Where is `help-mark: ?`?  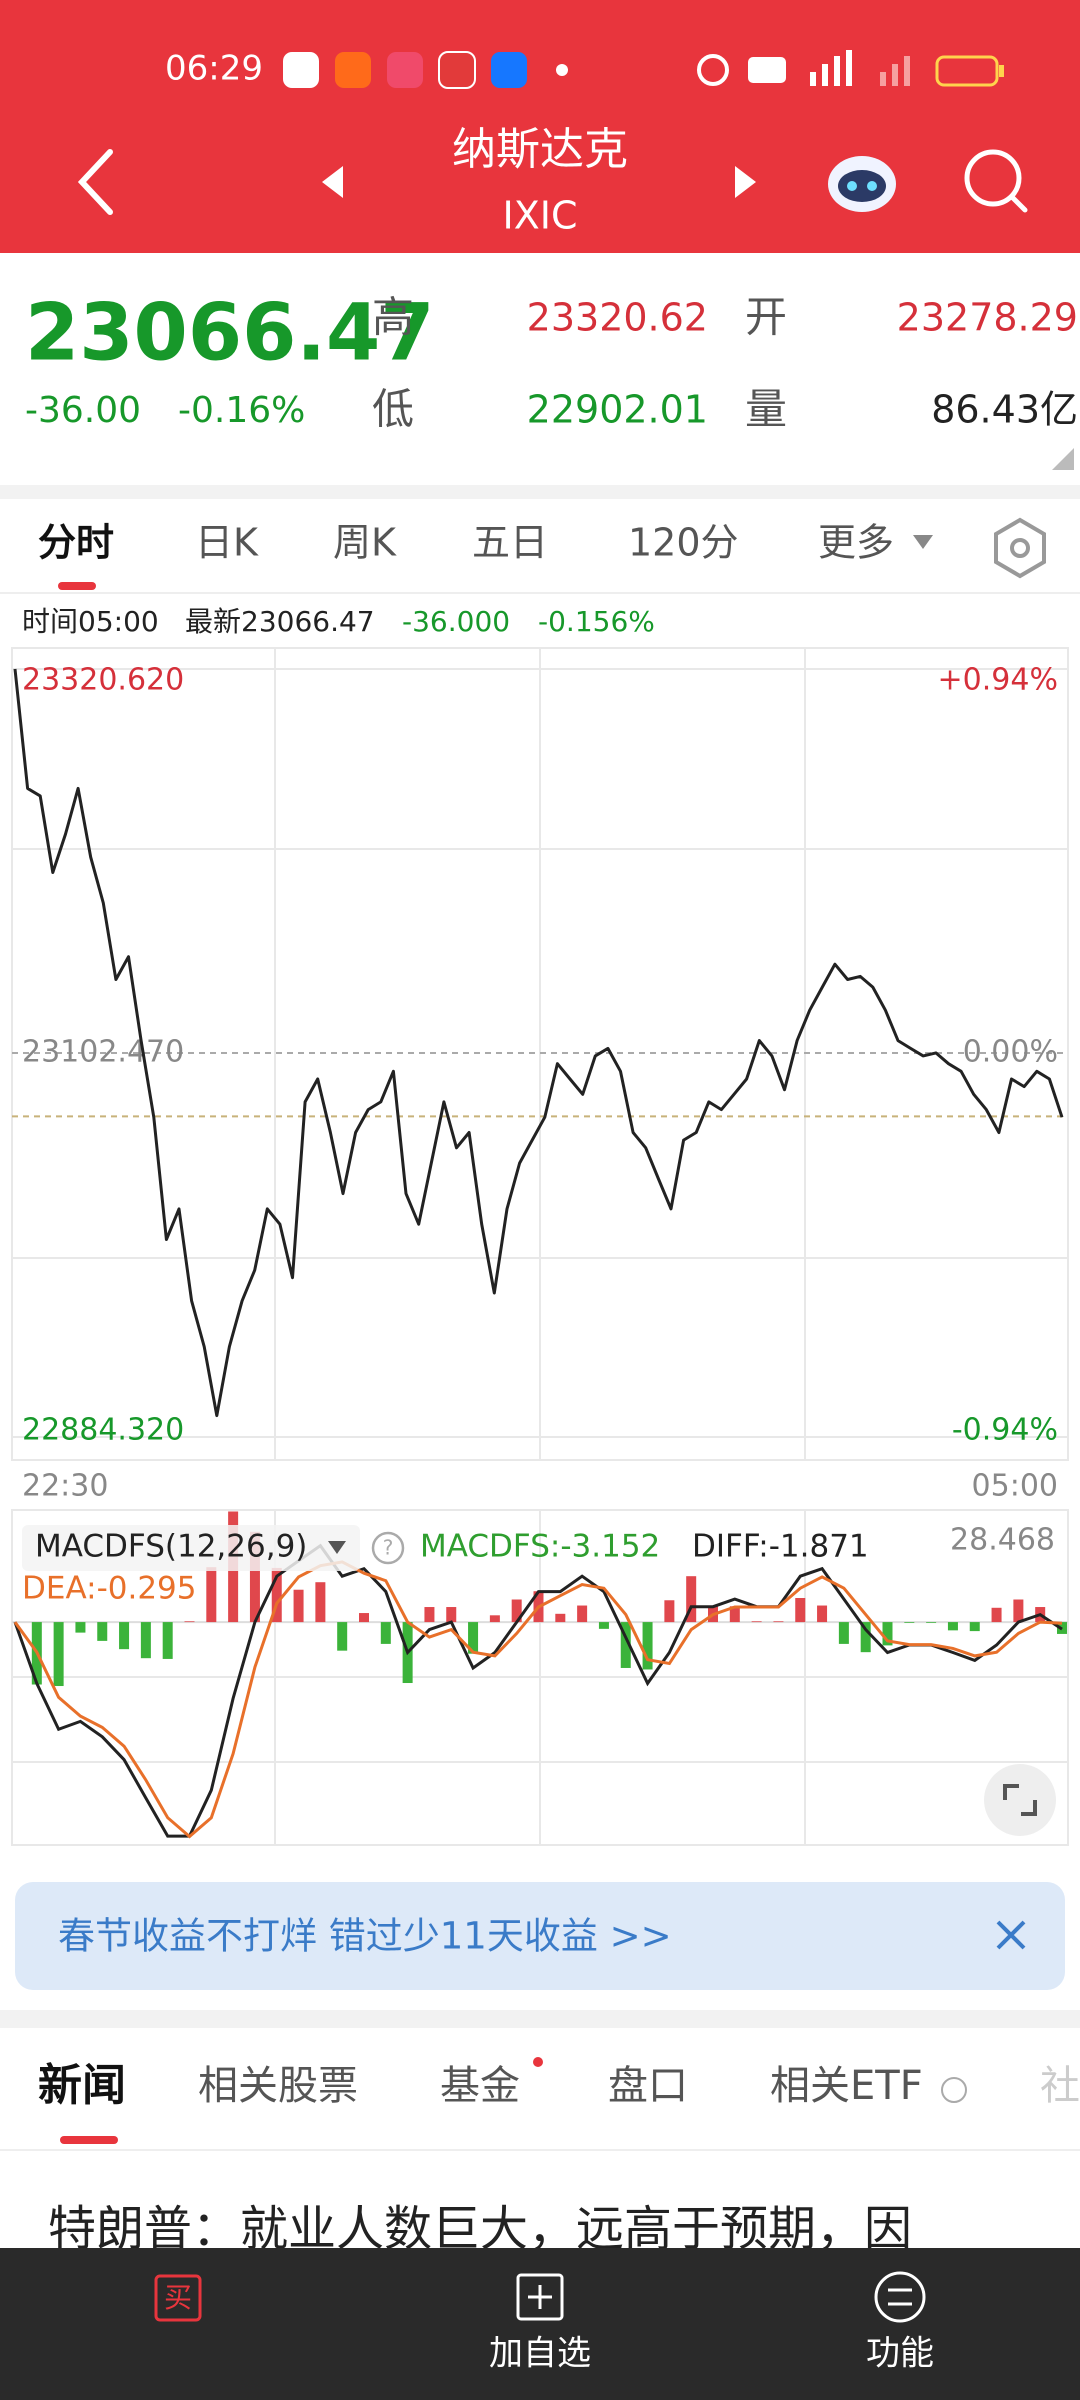 help-mark: ? is located at coordinates (388, 1548).